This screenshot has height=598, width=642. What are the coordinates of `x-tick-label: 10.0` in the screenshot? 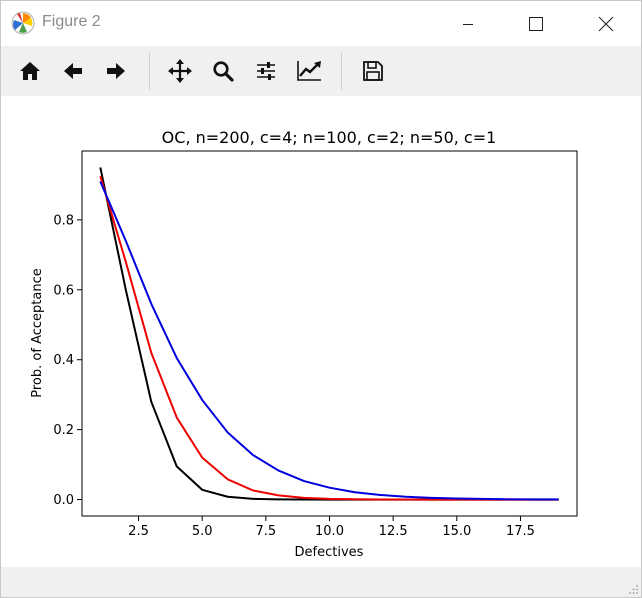 It's located at (329, 531).